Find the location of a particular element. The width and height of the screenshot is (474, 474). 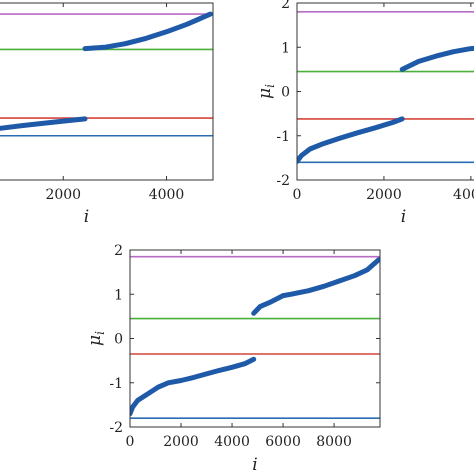

x-tick-label: 6000 is located at coordinates (283, 442).